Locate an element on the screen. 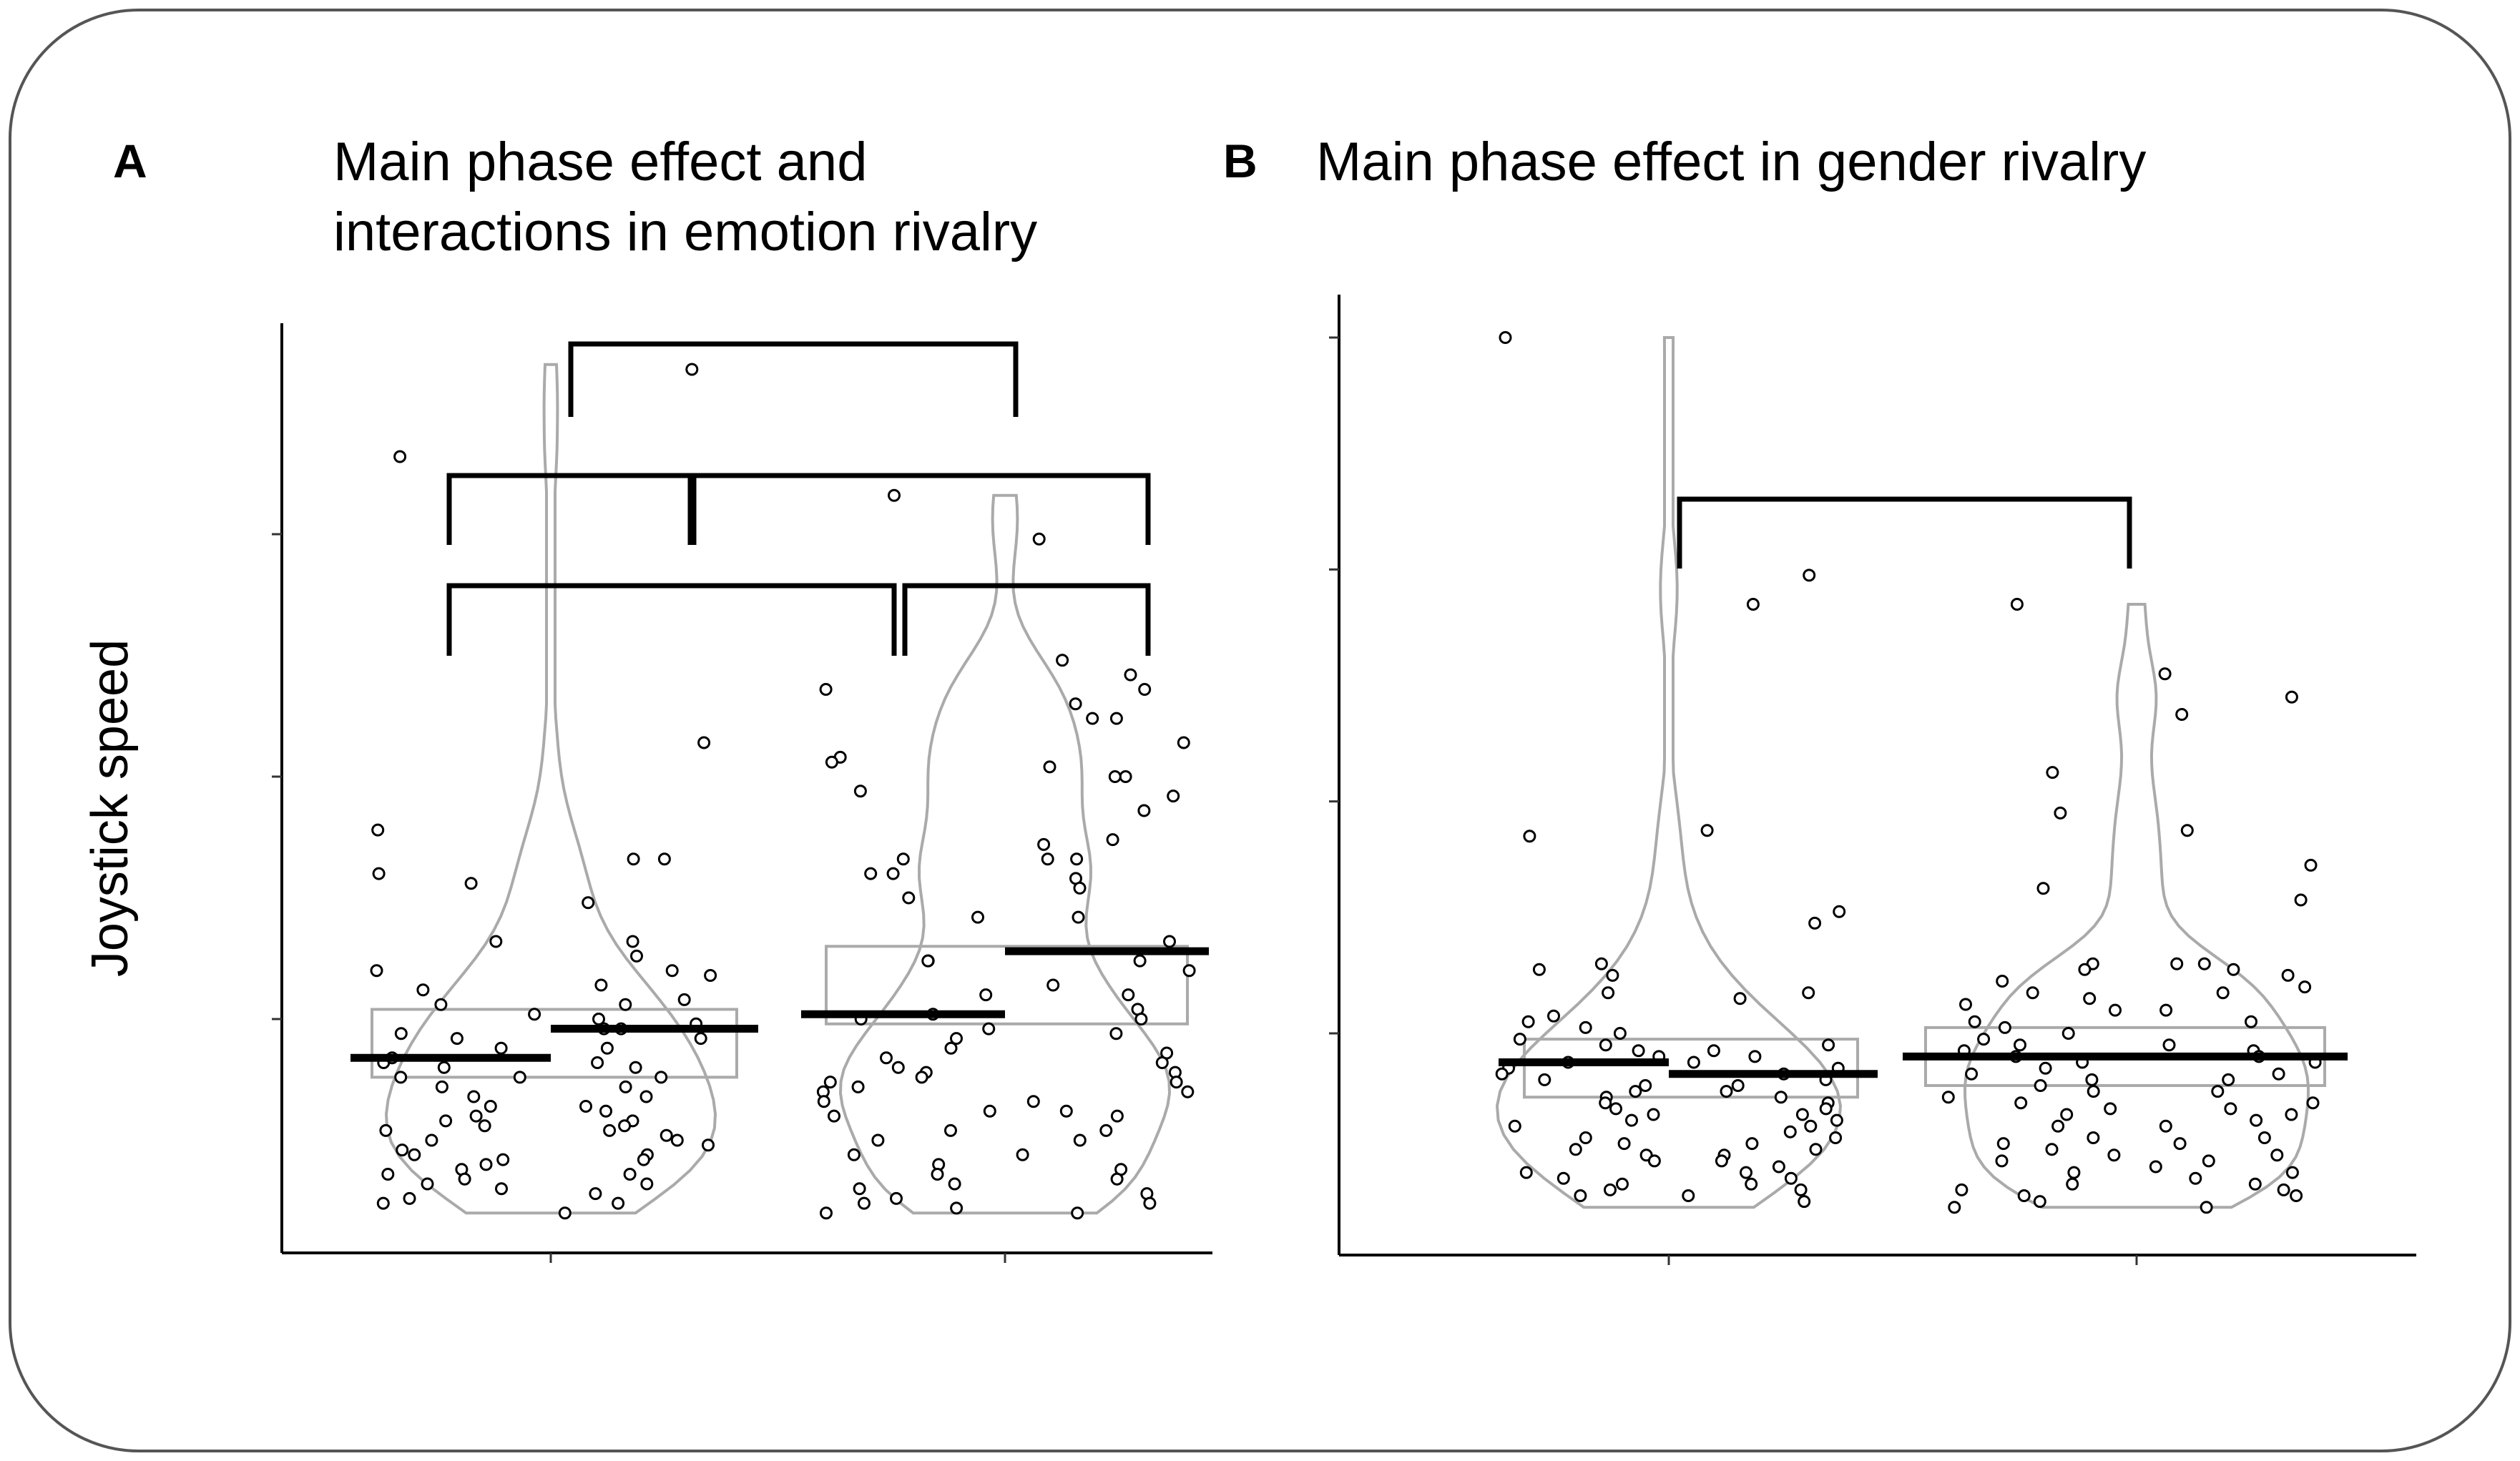 This screenshot has width=2520, height=1461. panel-a-title-line-2: interactions in emotion rivalry is located at coordinates (685, 232).